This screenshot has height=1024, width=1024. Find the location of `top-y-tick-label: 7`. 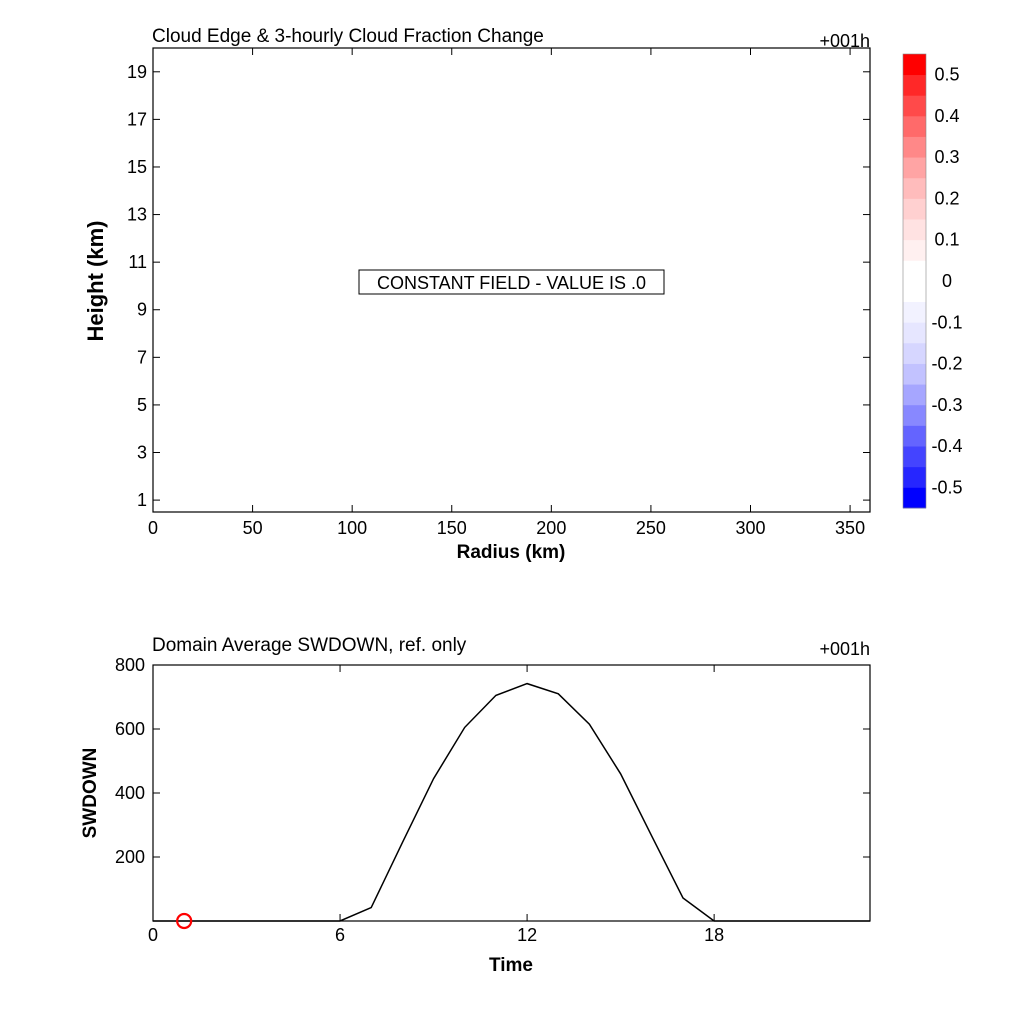

top-y-tick-label: 7 is located at coordinates (142, 357).